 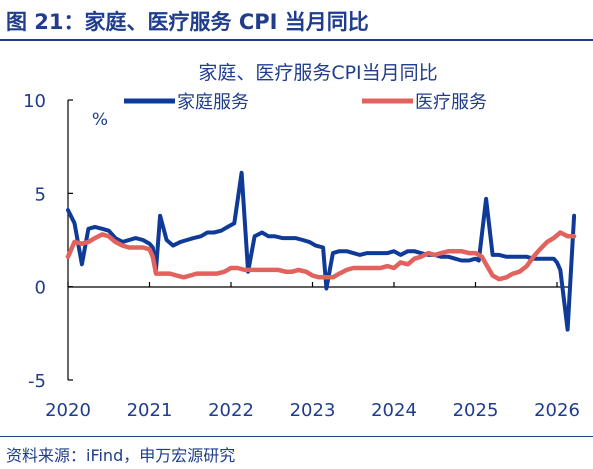 What do you see at coordinates (451, 102) in the screenshot?
I see `legend-label-medical: 医疗服务` at bounding box center [451, 102].